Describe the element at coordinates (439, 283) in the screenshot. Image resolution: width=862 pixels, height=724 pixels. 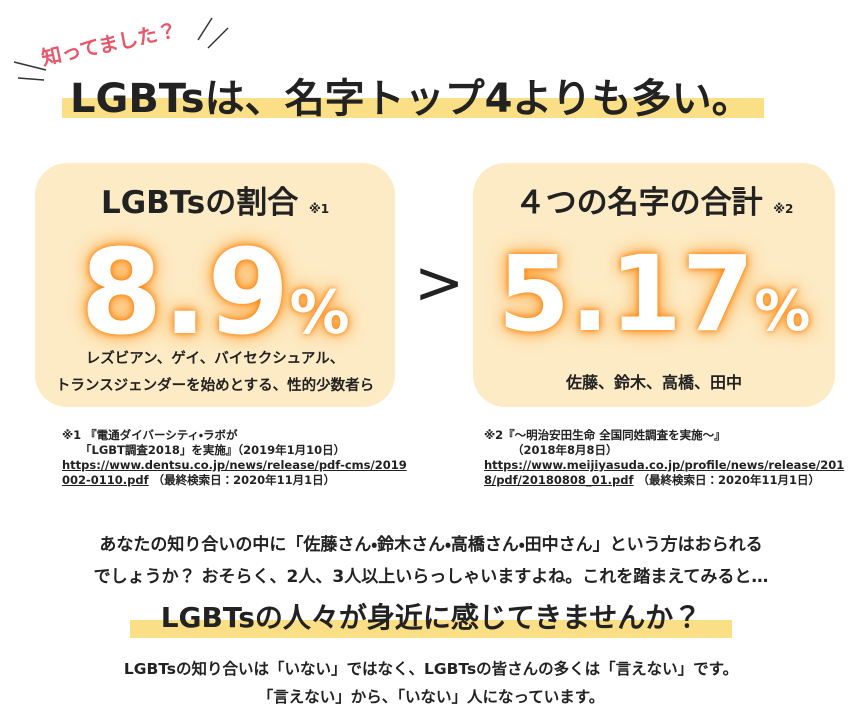
I see `comparison: >` at that location.